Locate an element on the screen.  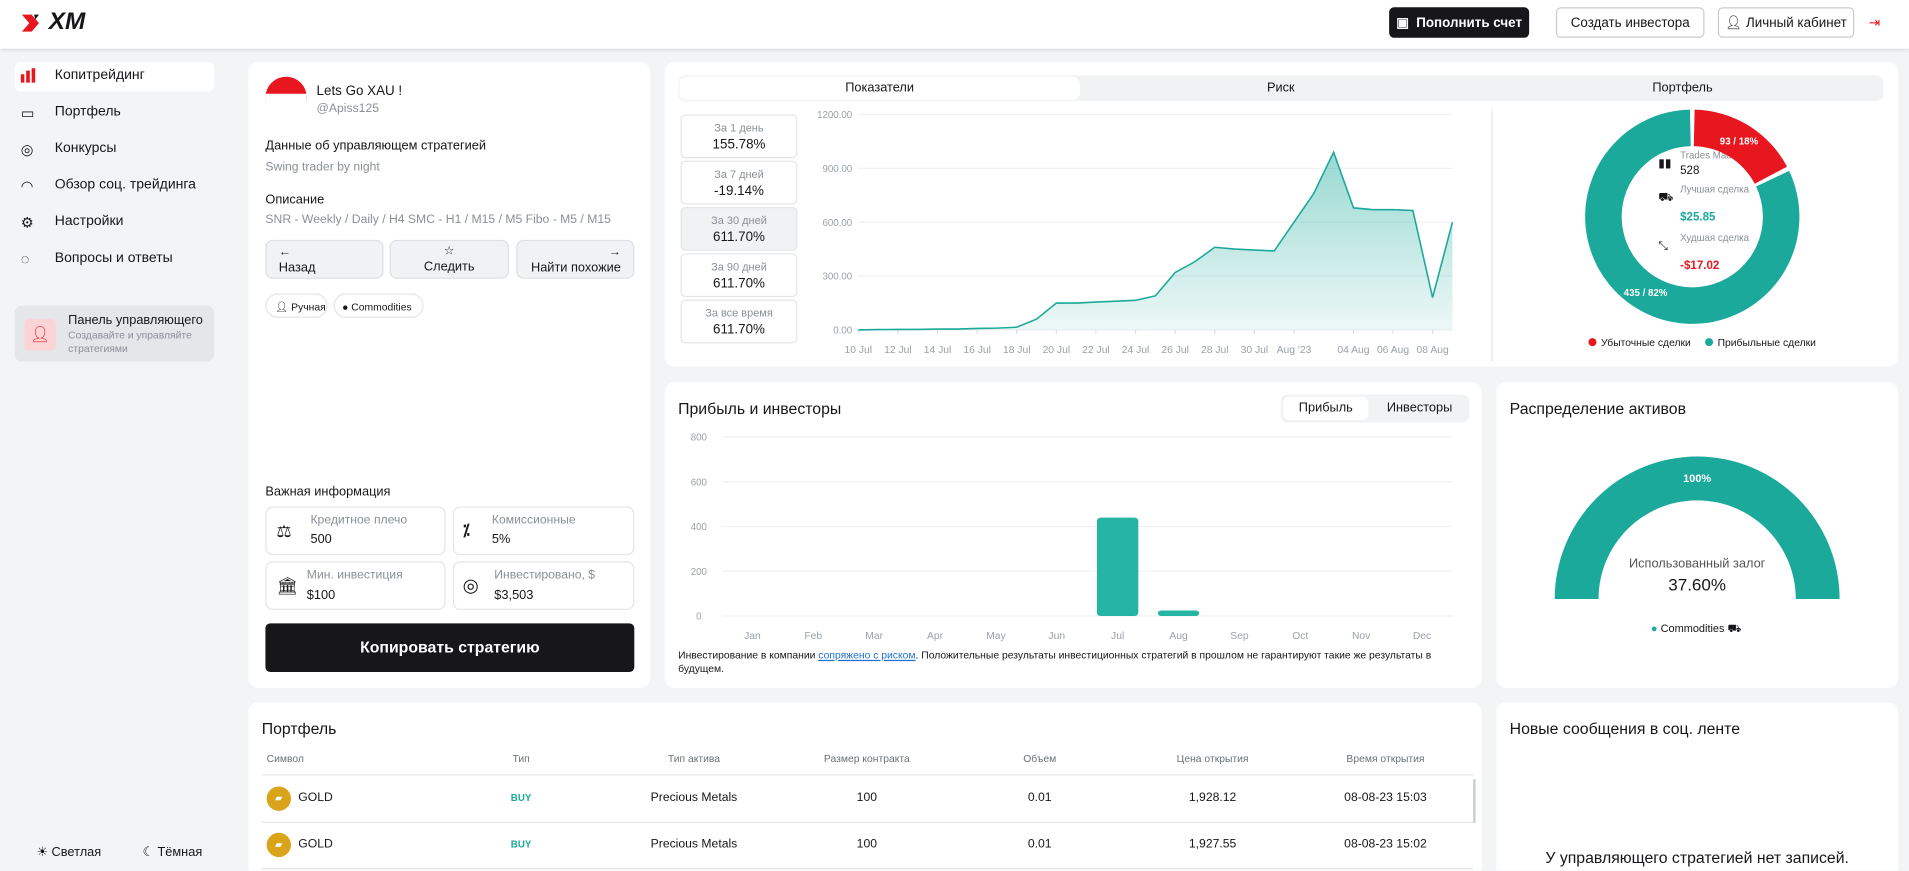
portfolio-title: Портфель is located at coordinates (299, 728).